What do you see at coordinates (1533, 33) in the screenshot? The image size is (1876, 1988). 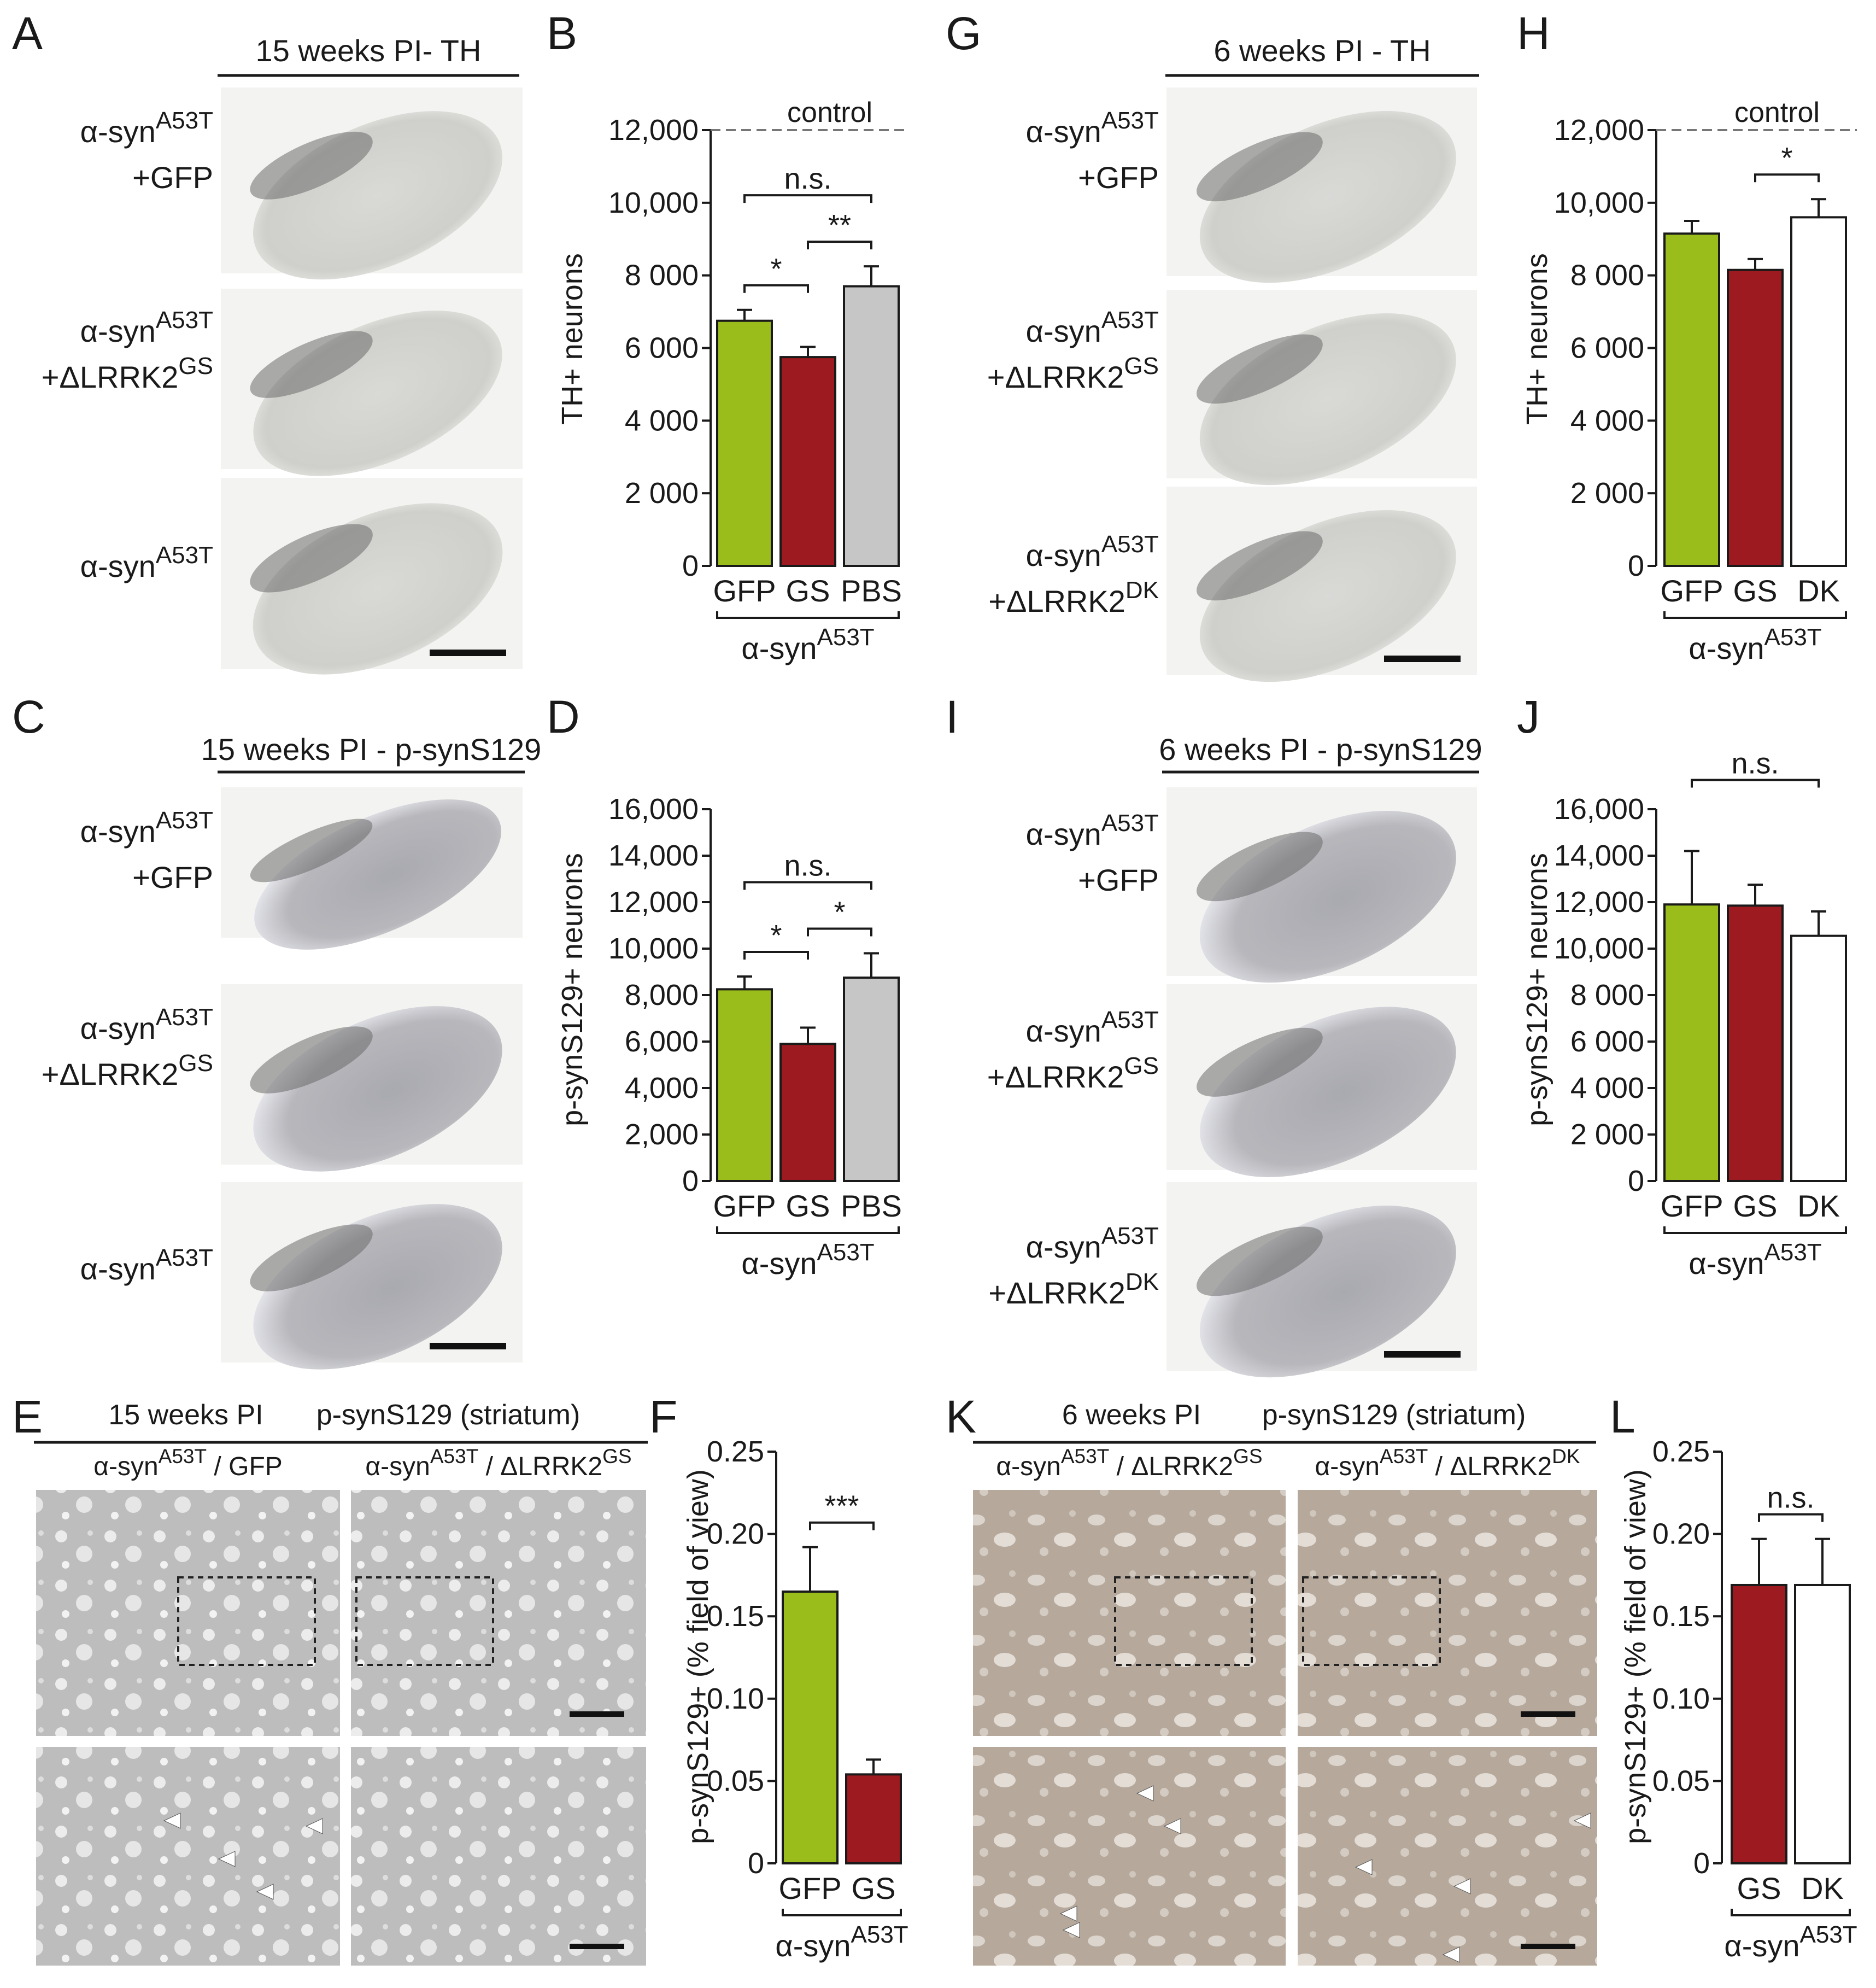 I see `panel-letter-h: H` at bounding box center [1533, 33].